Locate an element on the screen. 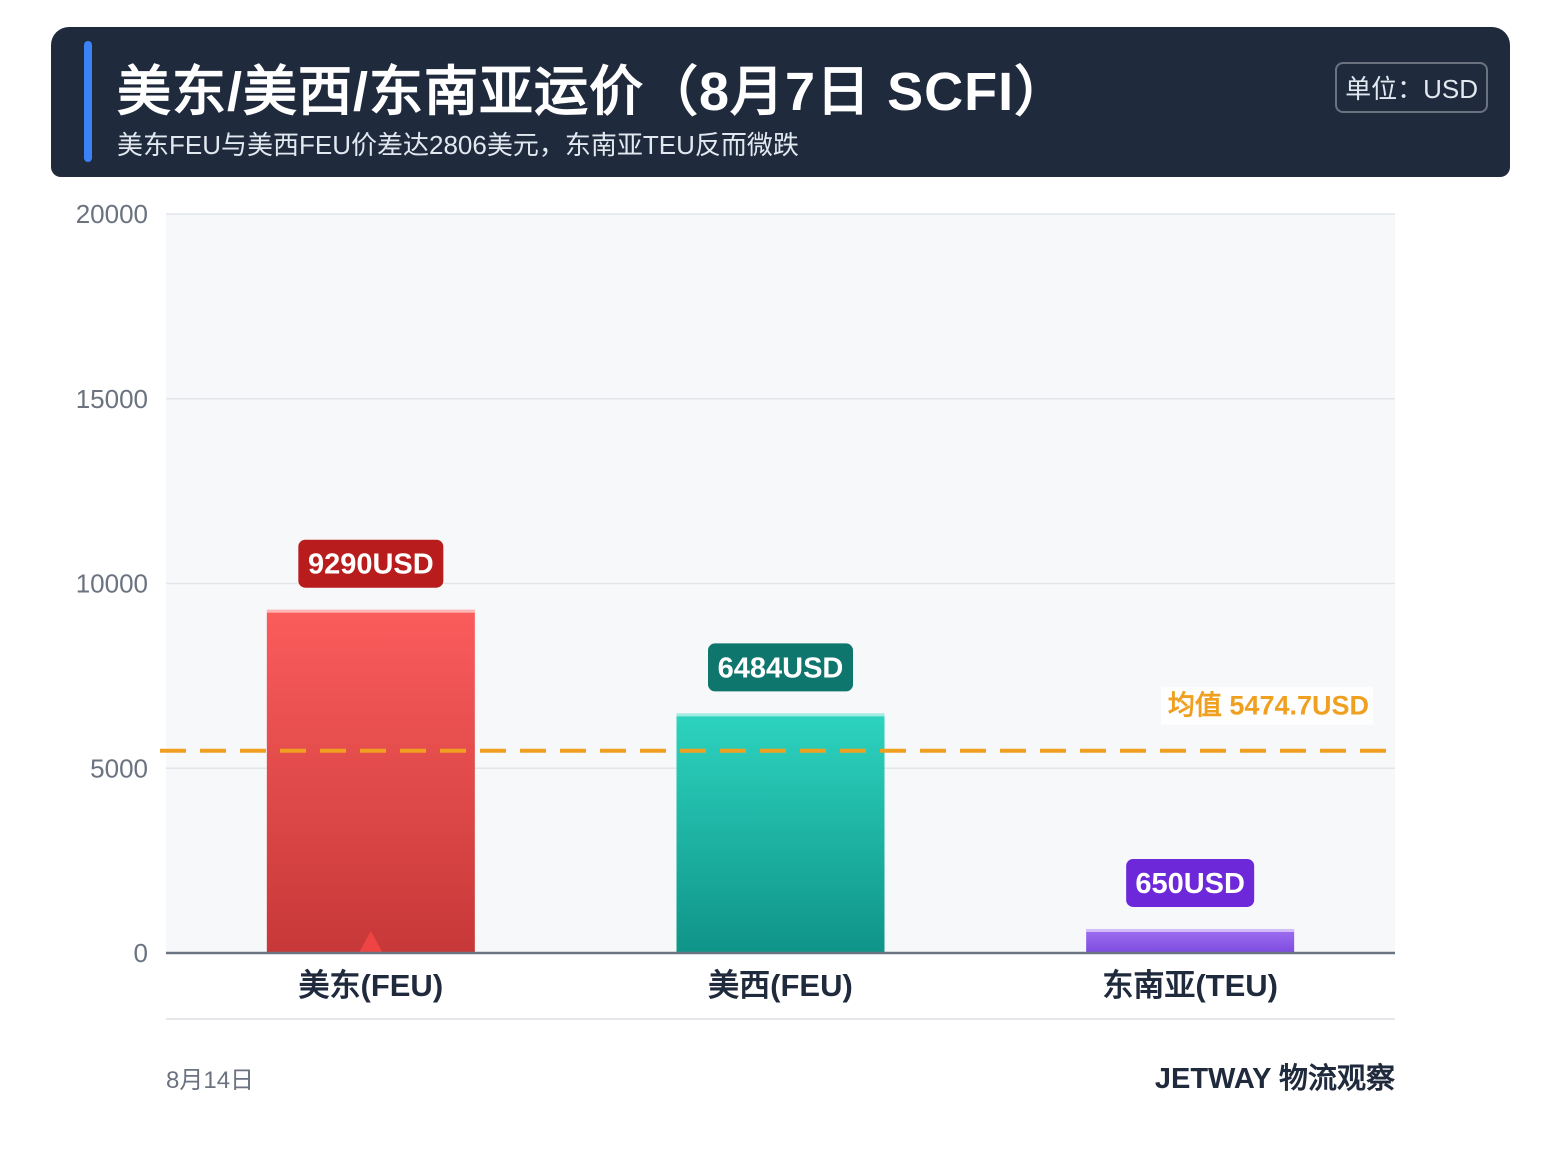  data-label: 650USD is located at coordinates (1190, 884).